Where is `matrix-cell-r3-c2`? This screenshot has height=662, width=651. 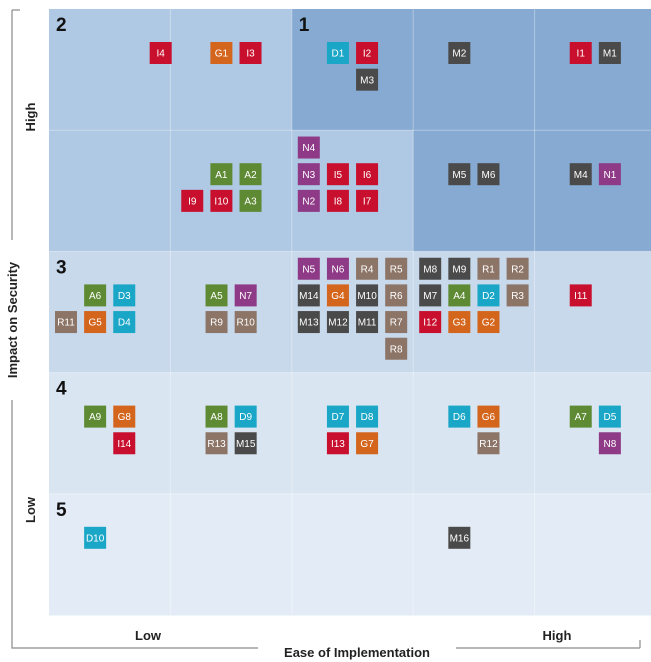
matrix-cell-r3-c2 is located at coordinates (352, 433).